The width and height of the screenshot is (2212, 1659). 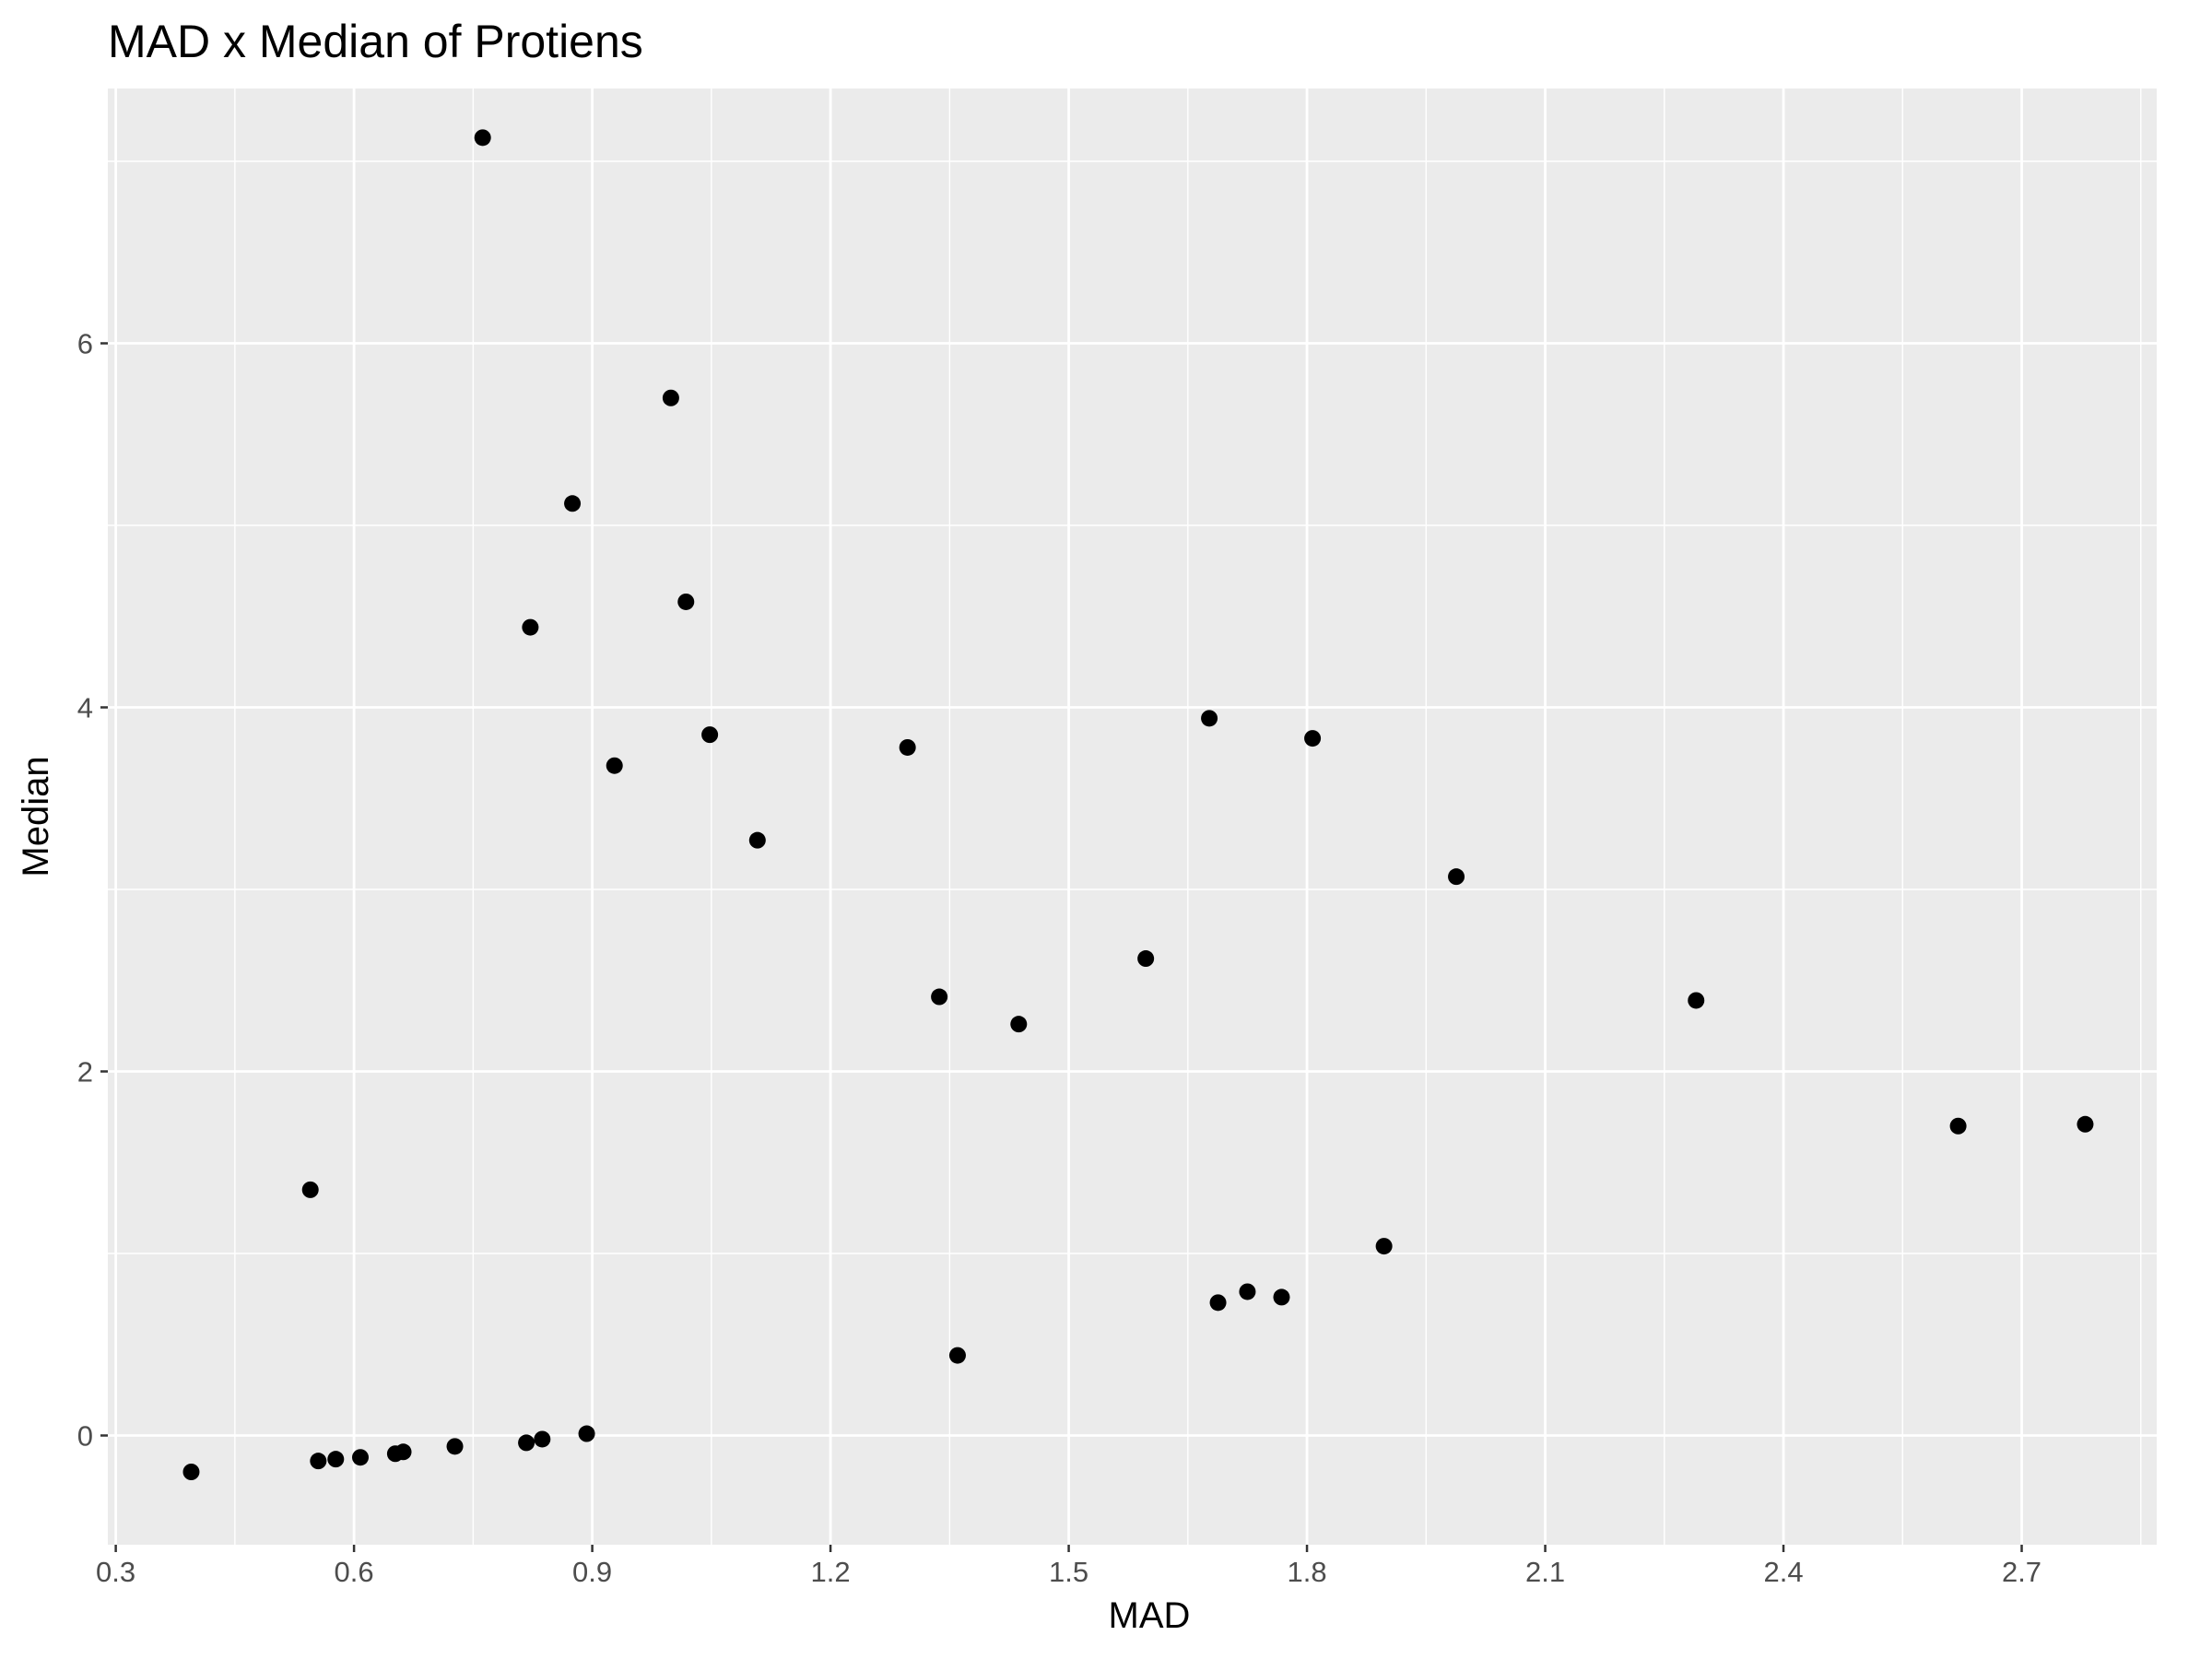 I want to click on x-tick-label: 0.9, so click(x=592, y=1572).